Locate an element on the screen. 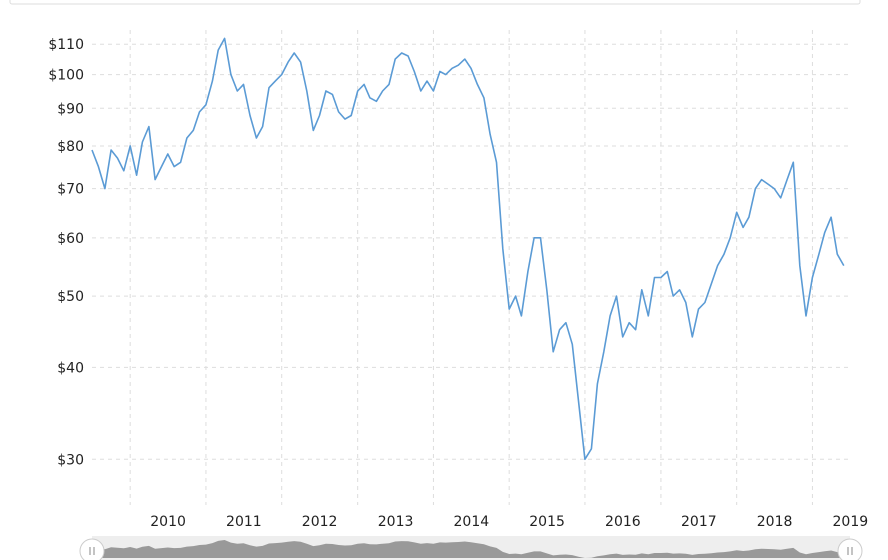  x-tick-label: 2015 is located at coordinates (547, 522).